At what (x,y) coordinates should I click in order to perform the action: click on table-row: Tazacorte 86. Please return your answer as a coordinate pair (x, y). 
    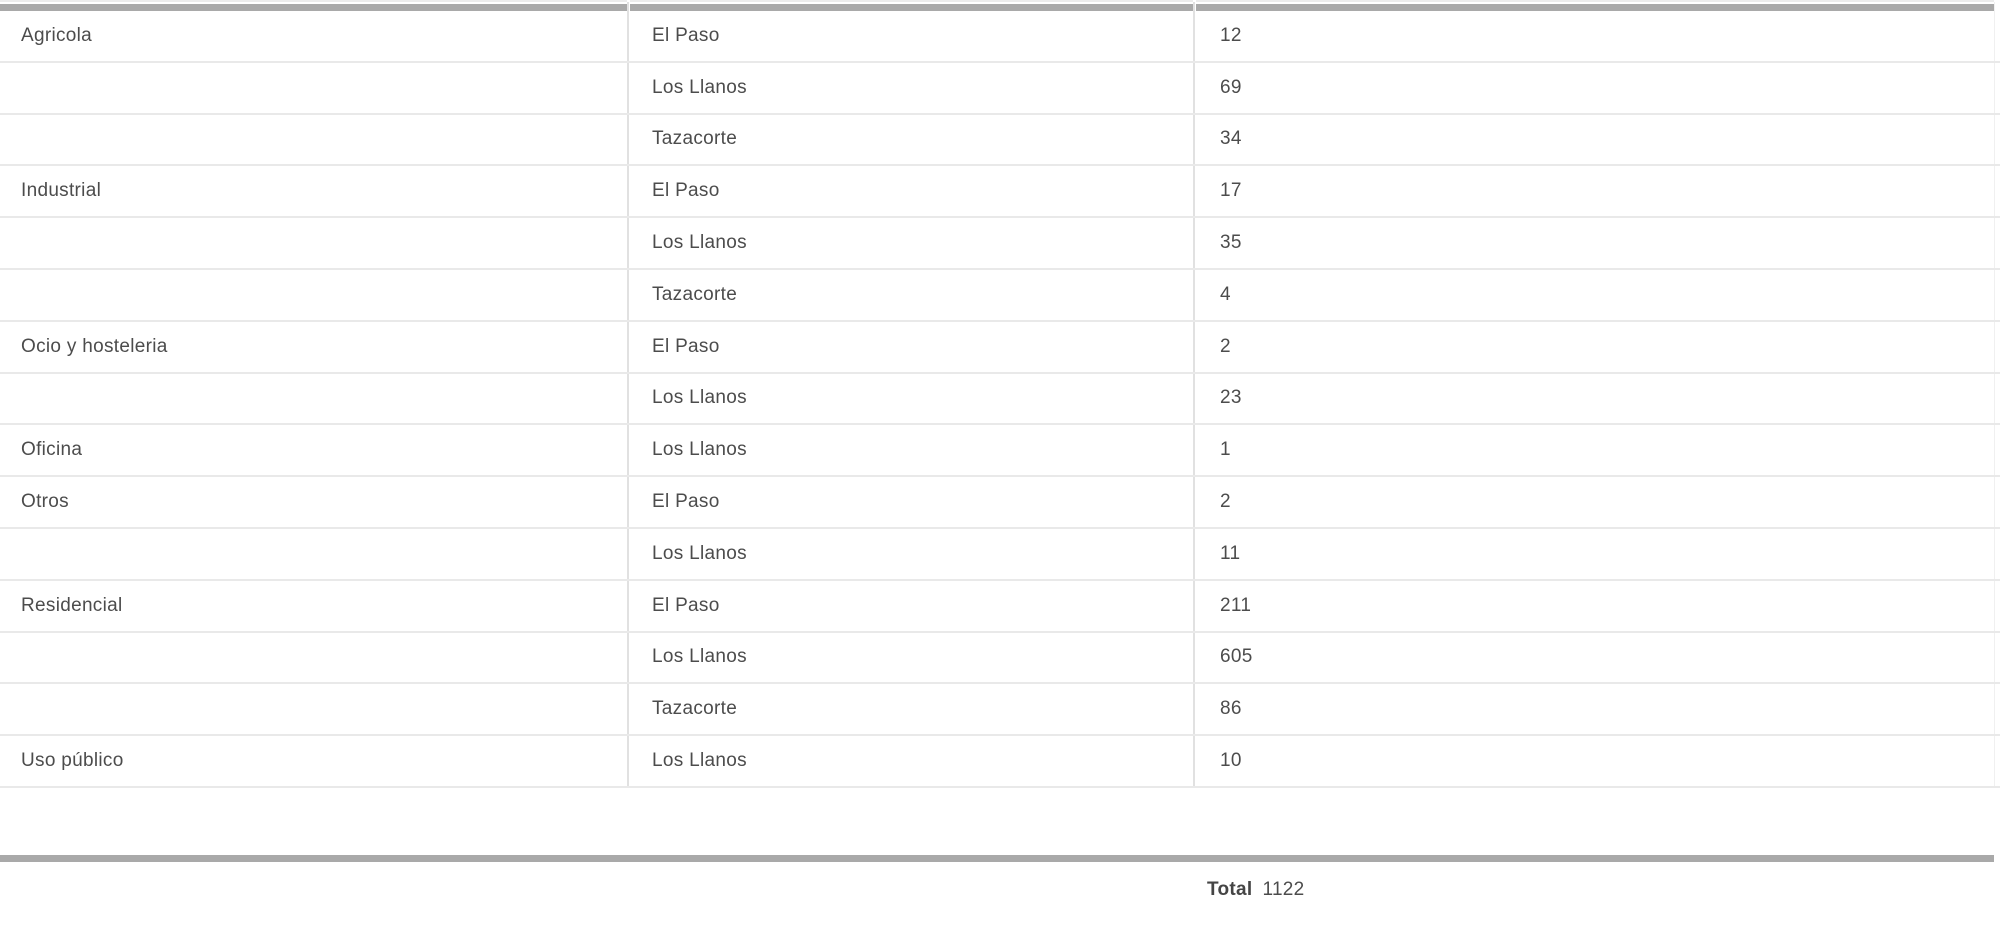
    Looking at the image, I should click on (1000, 710).